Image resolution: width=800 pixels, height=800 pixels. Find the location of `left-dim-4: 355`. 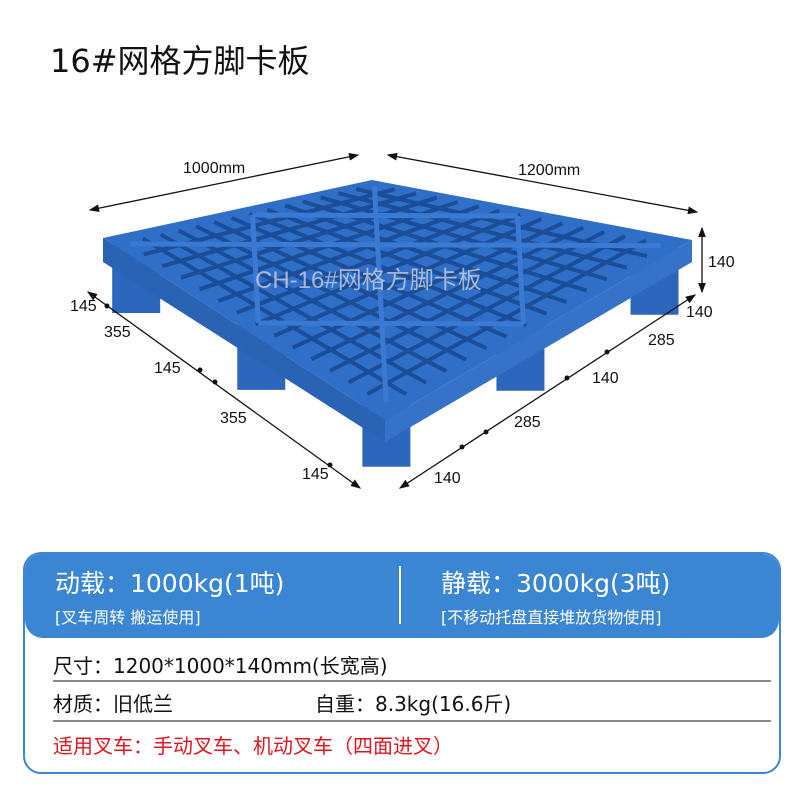

left-dim-4: 355 is located at coordinates (233, 418).